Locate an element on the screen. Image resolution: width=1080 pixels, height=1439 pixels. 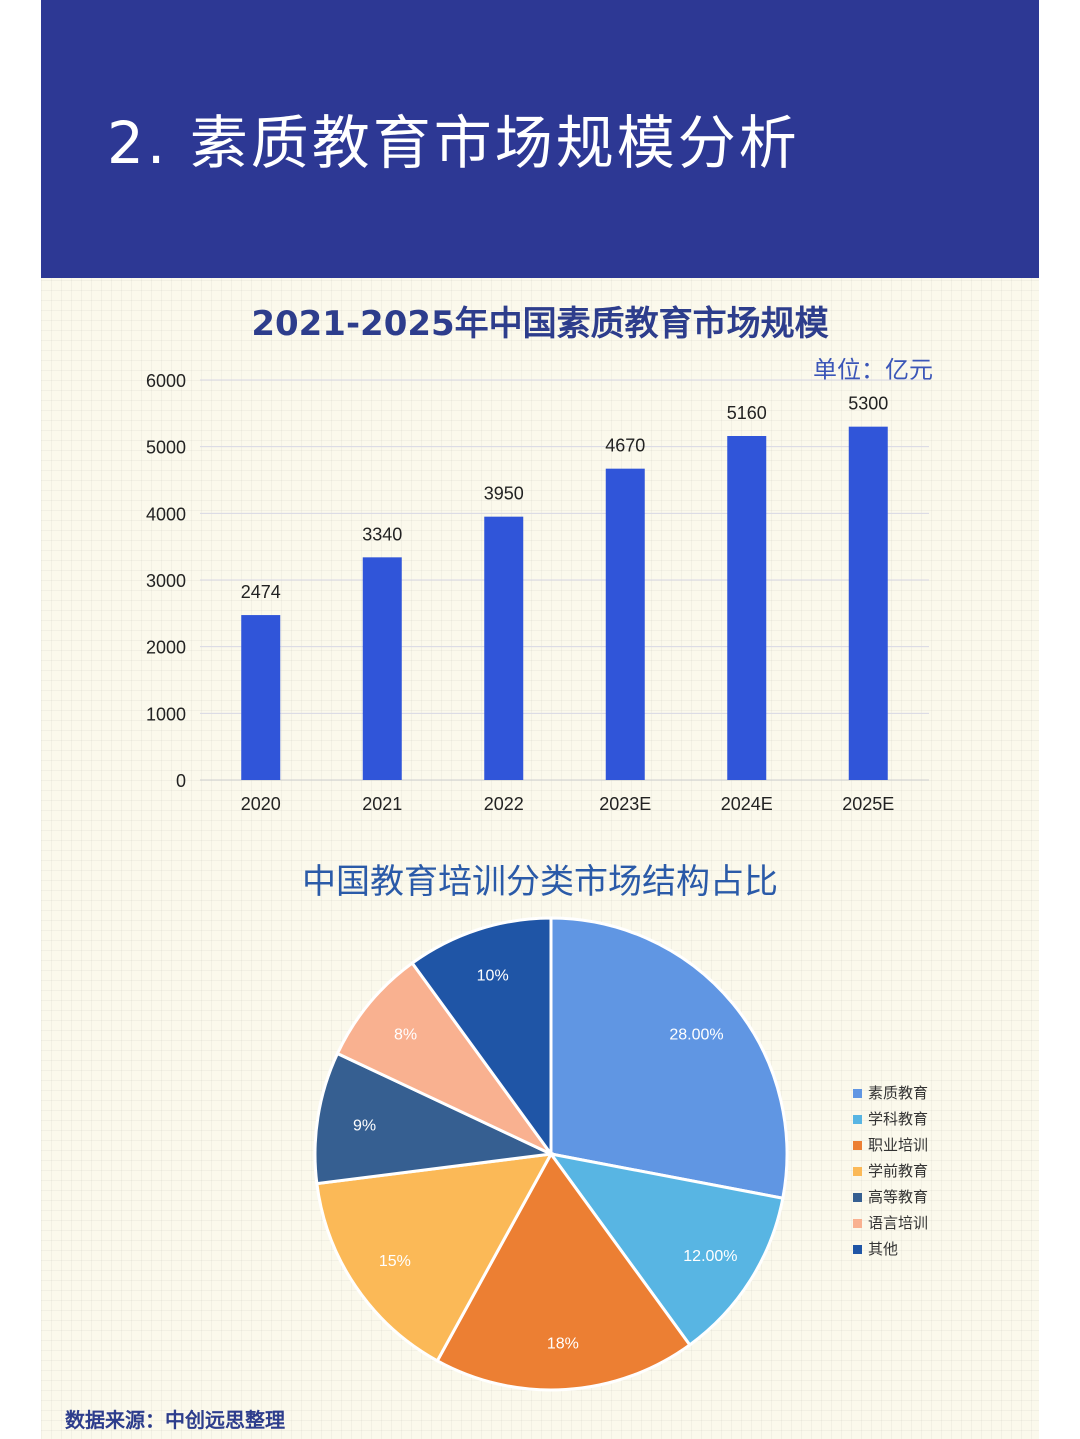
x-tick-label: 2020 is located at coordinates (261, 804).